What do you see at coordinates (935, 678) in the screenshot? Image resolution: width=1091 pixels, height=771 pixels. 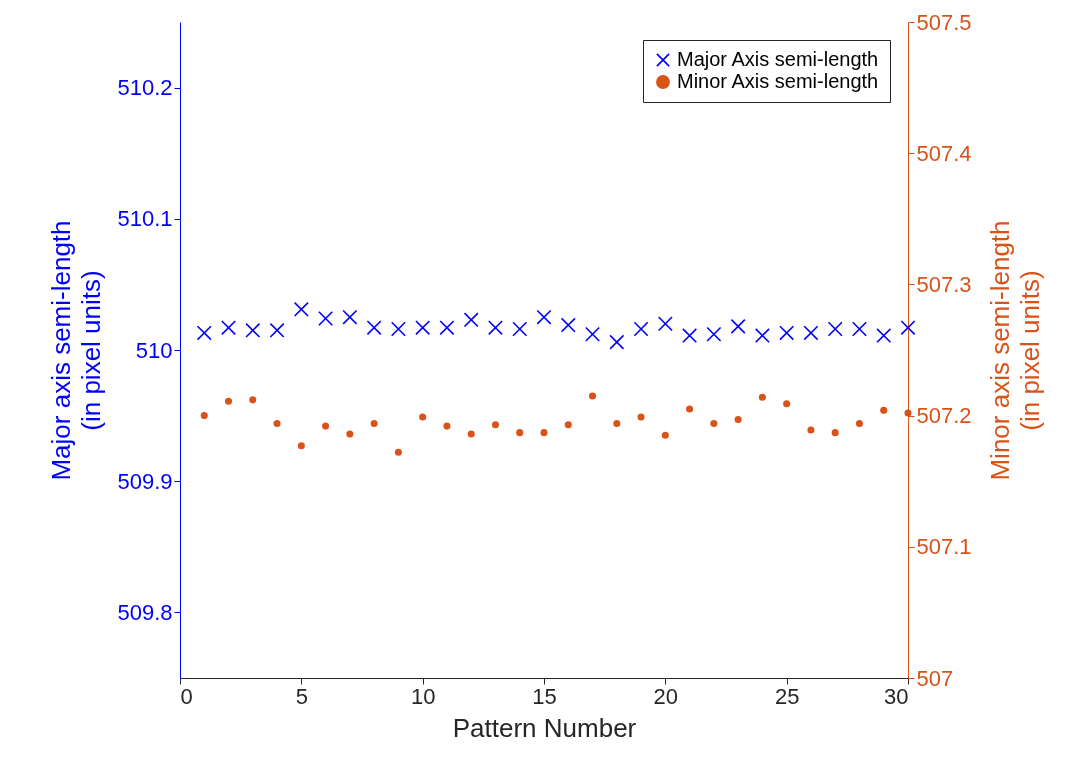 I see `y2-tick-label: 507` at bounding box center [935, 678].